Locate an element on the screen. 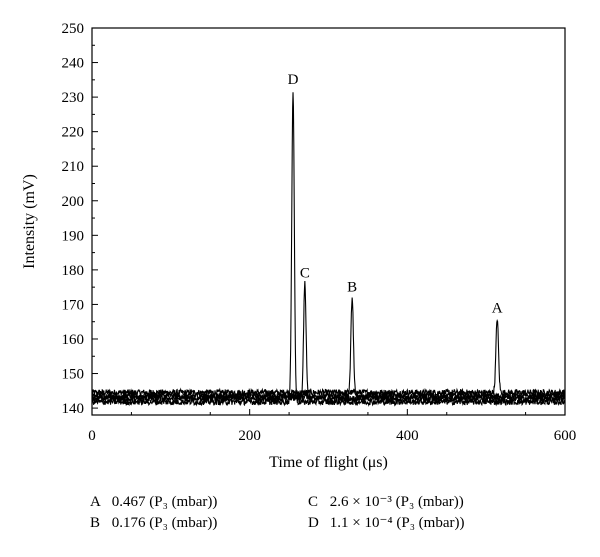 The image size is (600, 557). y-tick-label: 200 is located at coordinates (73, 202).